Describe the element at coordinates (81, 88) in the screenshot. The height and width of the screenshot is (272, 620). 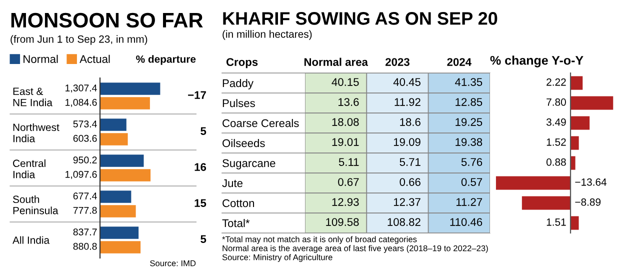
I see `data-label: 1,307.4` at that location.